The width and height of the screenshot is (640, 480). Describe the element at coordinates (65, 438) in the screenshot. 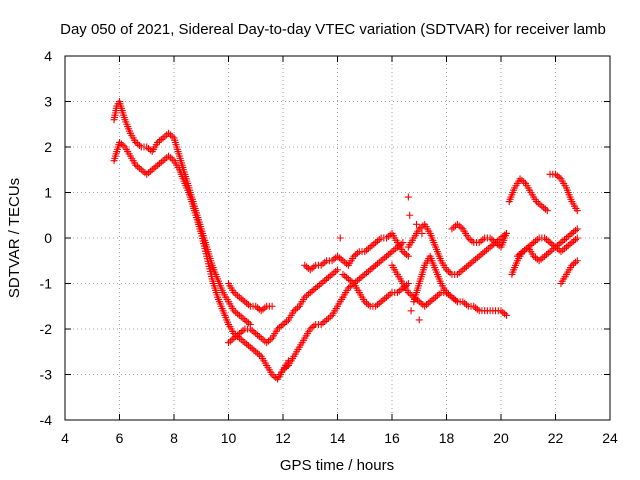

I see `x-tick-label: 4` at that location.